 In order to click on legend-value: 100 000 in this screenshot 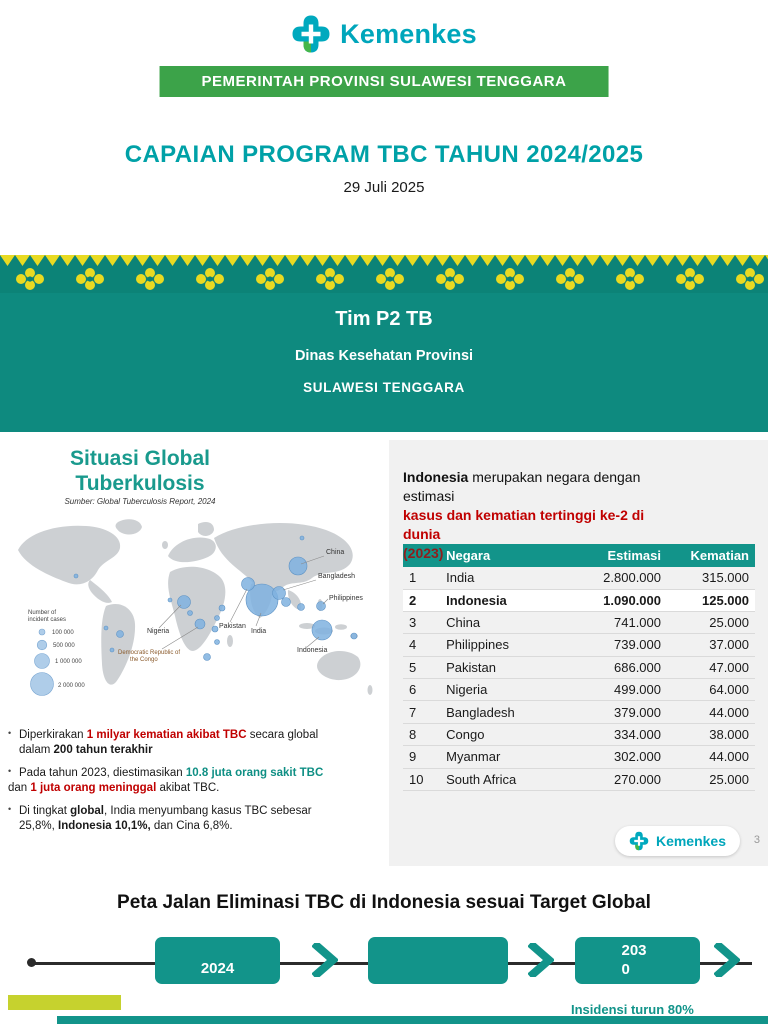, I will do `click(63, 633)`.